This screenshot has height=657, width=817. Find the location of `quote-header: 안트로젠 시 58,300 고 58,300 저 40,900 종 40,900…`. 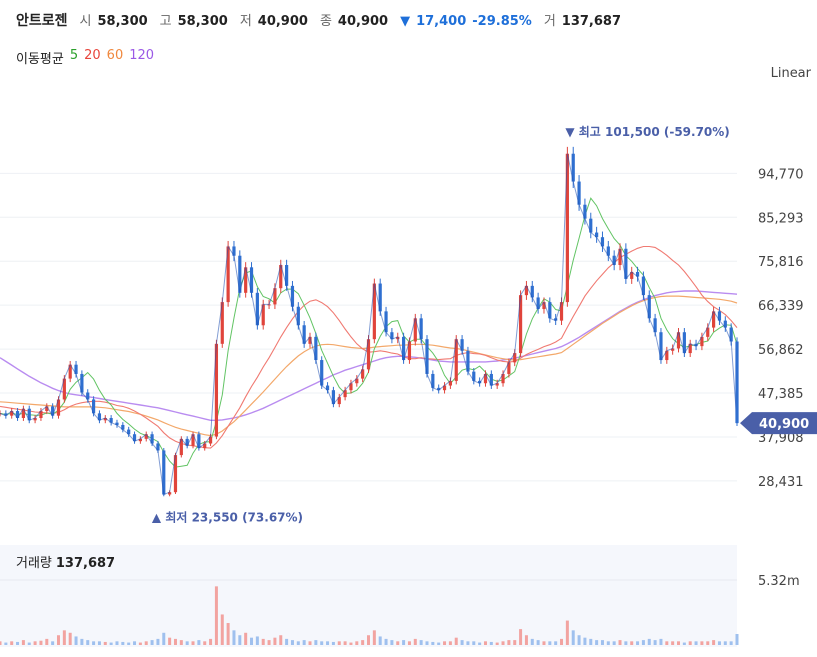

quote-header: 안트로젠 시 58,300 고 58,300 저 40,900 종 40,900… is located at coordinates (321, 20).